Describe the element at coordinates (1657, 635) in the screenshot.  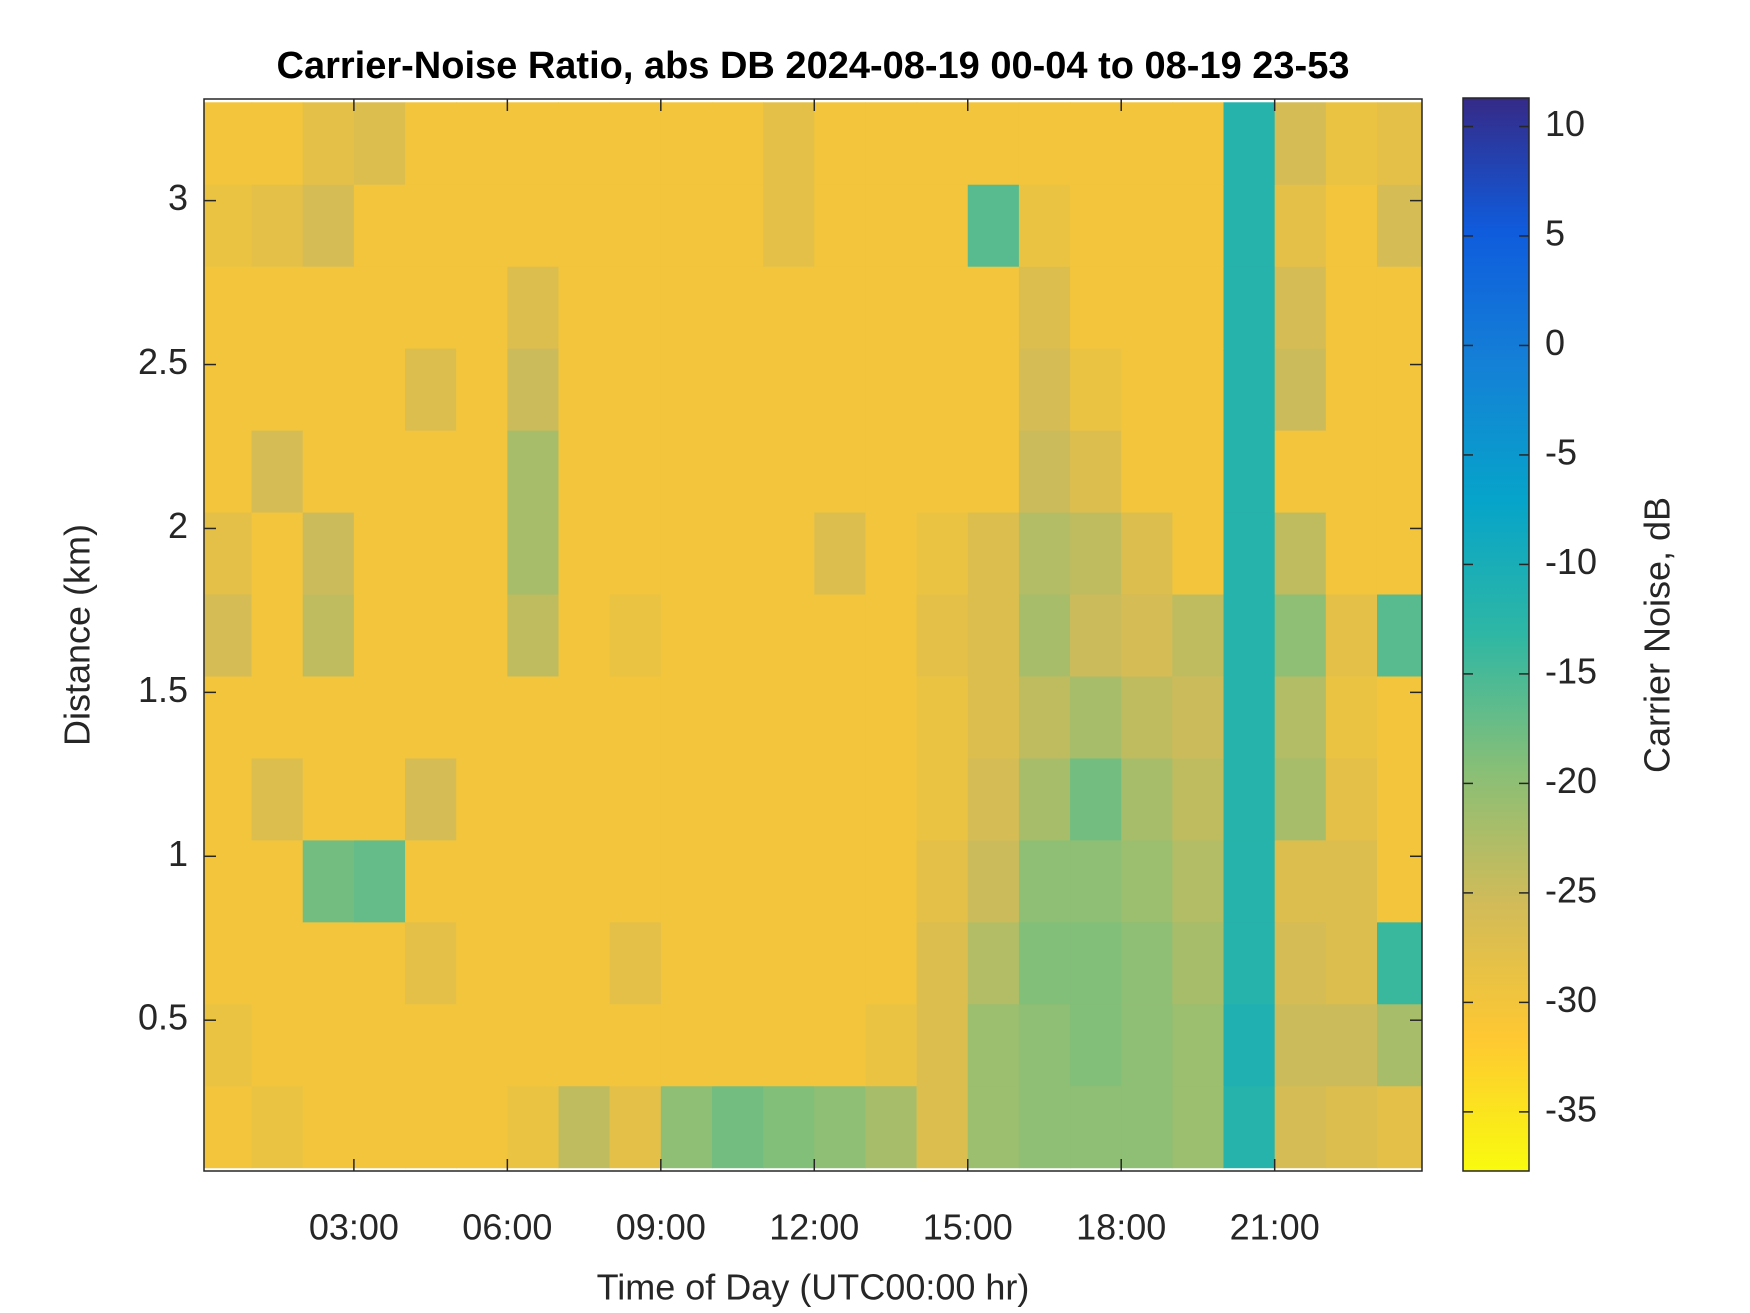
I see `colorbar-label: Carrier Noise, dB` at that location.